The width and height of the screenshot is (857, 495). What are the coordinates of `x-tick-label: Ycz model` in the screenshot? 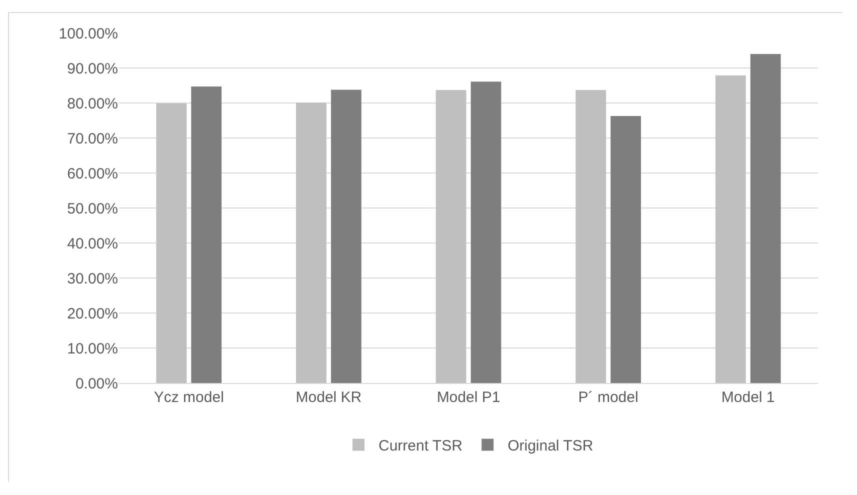 It's located at (189, 397).